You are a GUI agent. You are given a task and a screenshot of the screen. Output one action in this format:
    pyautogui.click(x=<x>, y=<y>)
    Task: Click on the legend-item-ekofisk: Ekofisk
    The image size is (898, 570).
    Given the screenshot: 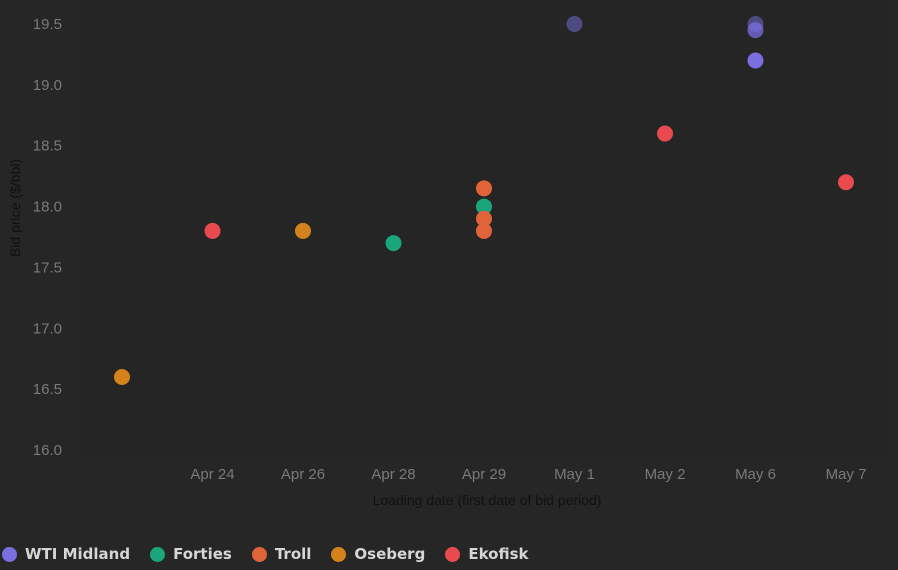 What is the action you would take?
    pyautogui.click(x=486, y=554)
    